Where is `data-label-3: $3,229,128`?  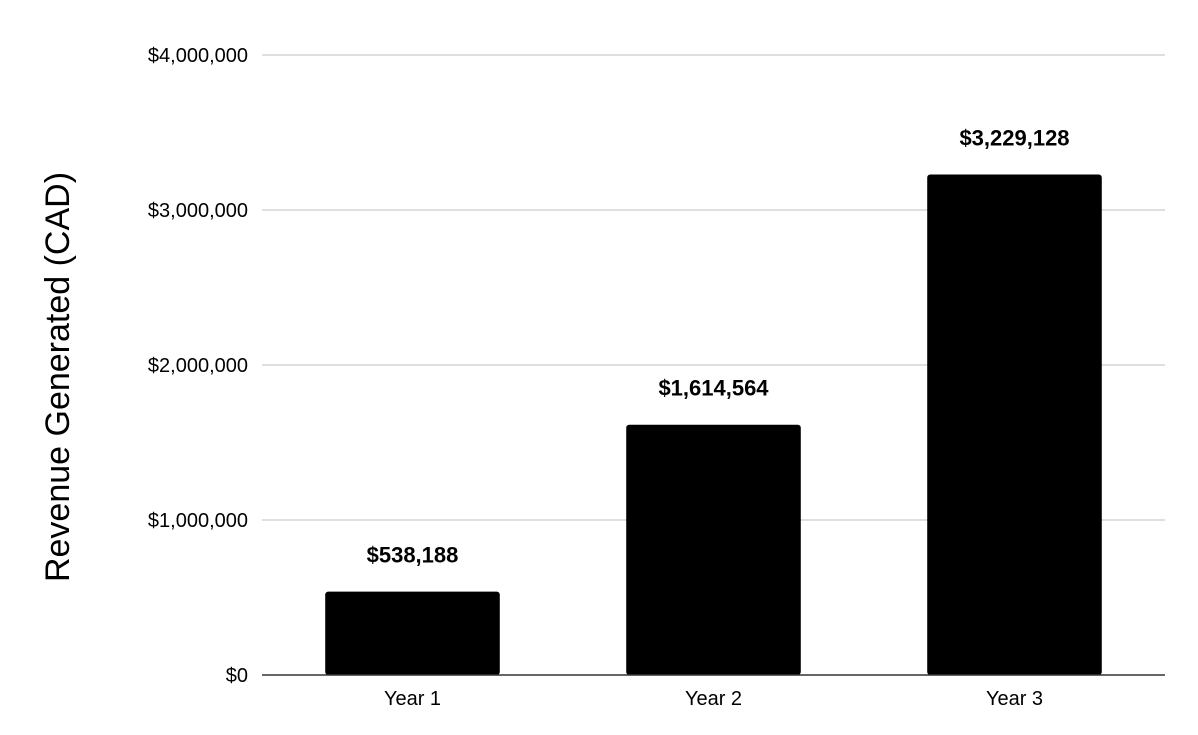 data-label-3: $3,229,128 is located at coordinates (1014, 137).